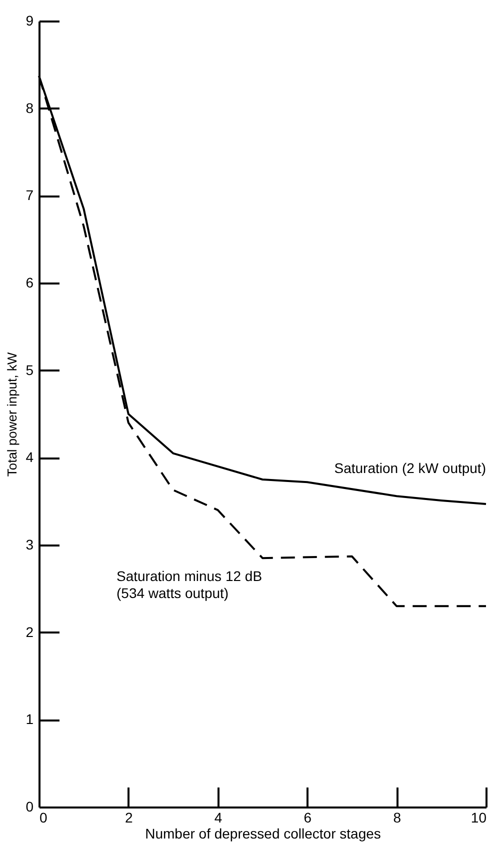 The height and width of the screenshot is (847, 497). What do you see at coordinates (30, 195) in the screenshot?
I see `y-tick-label: 7` at bounding box center [30, 195].